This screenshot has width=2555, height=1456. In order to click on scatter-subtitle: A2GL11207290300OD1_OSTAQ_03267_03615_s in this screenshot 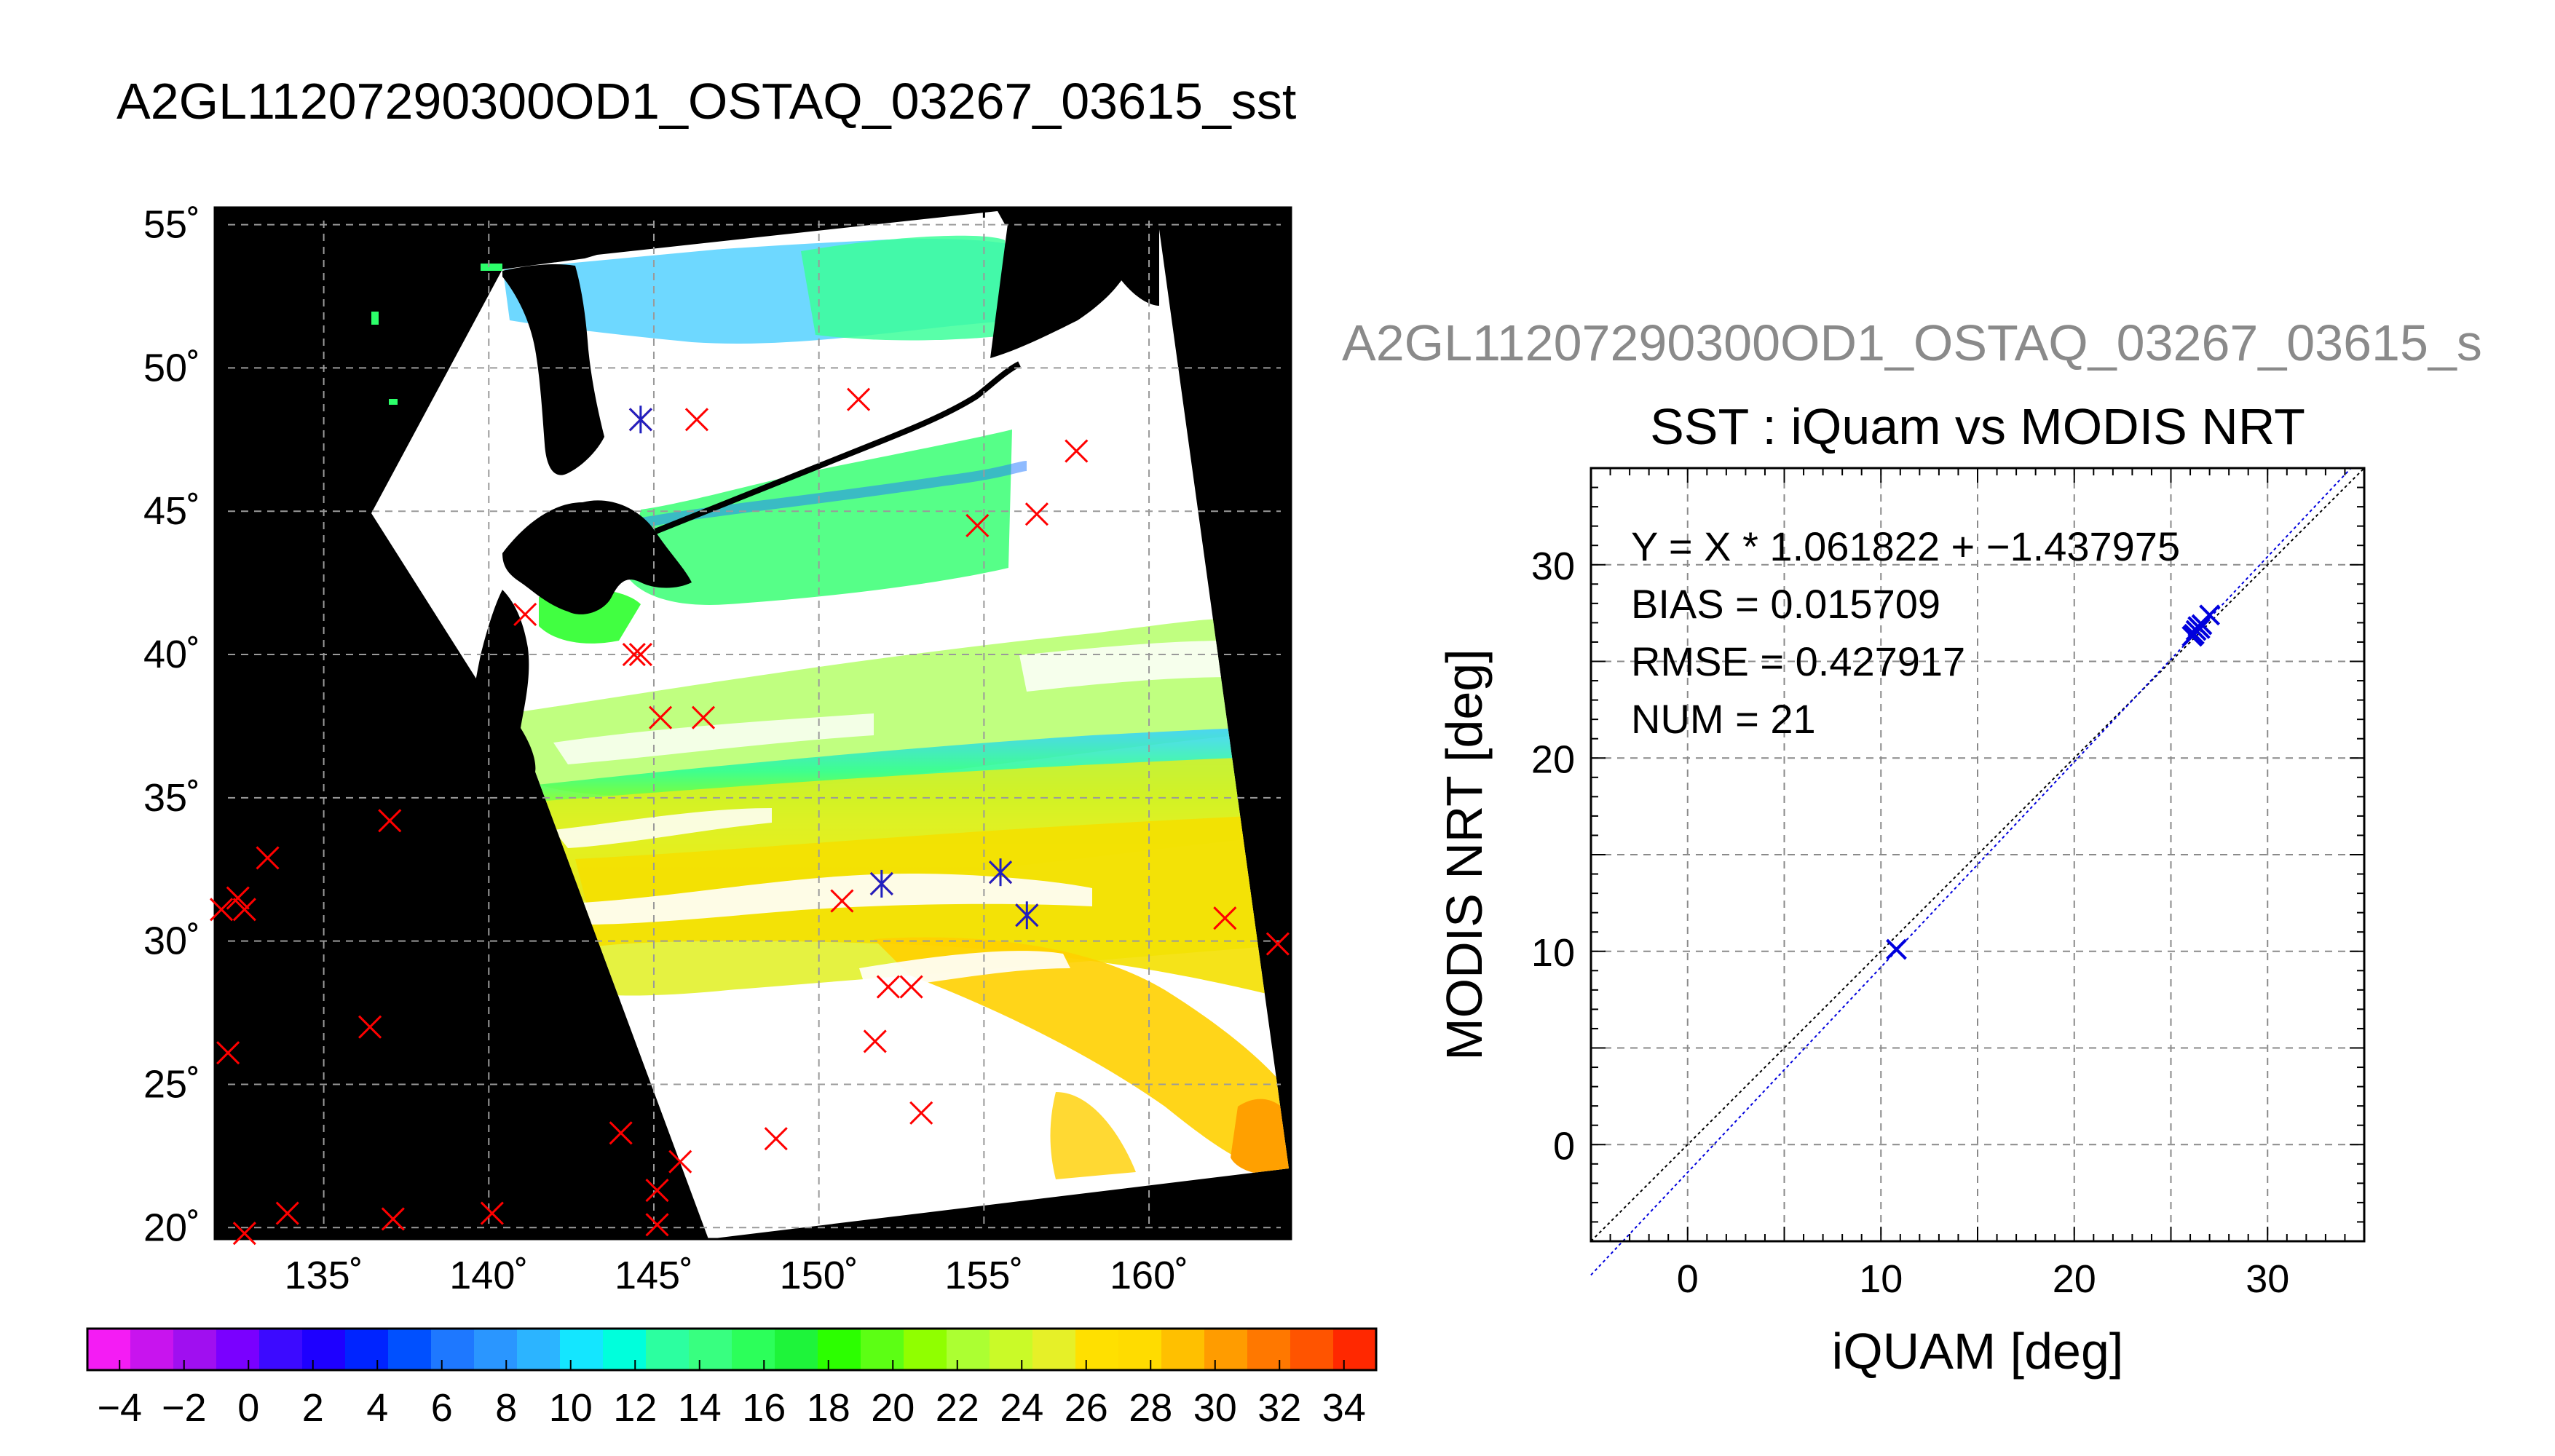, I will do `click(1912, 342)`.